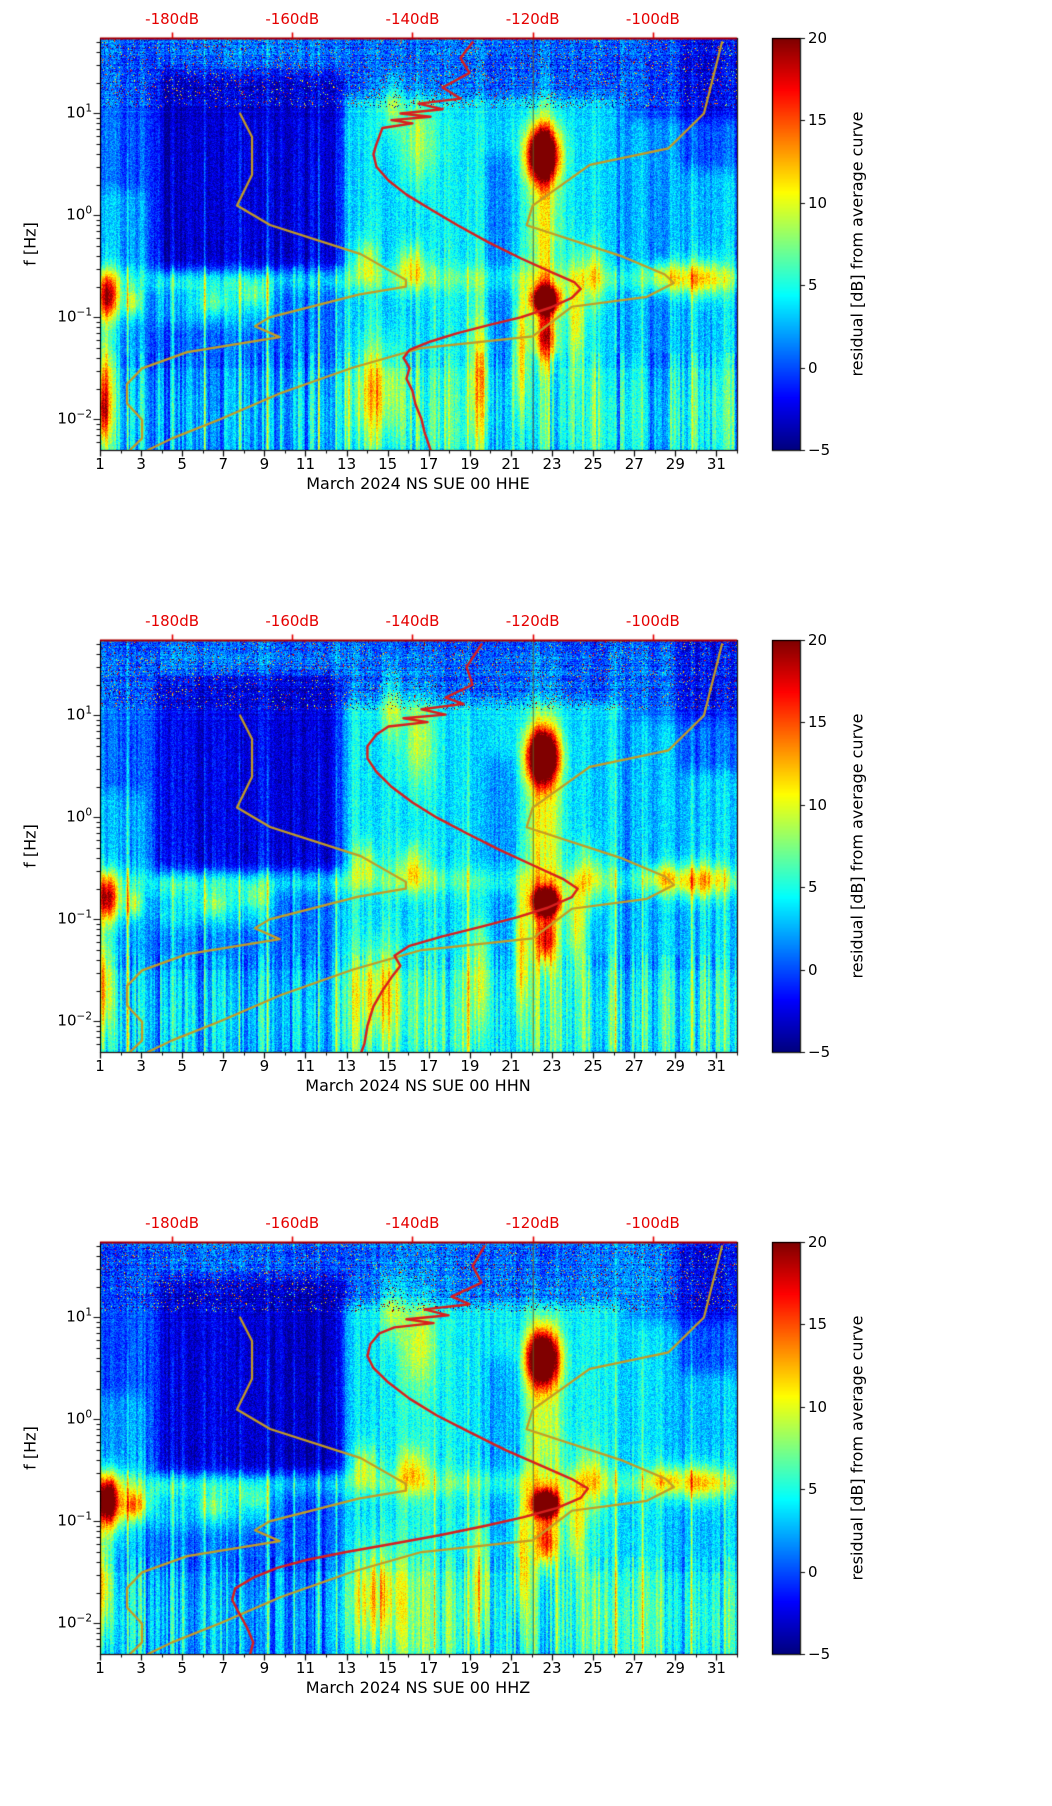 This screenshot has height=1806, width=1052. Describe the element at coordinates (418, 483) in the screenshot. I see `x-axis-title: March 2024 NS SUE 00 HHE` at that location.